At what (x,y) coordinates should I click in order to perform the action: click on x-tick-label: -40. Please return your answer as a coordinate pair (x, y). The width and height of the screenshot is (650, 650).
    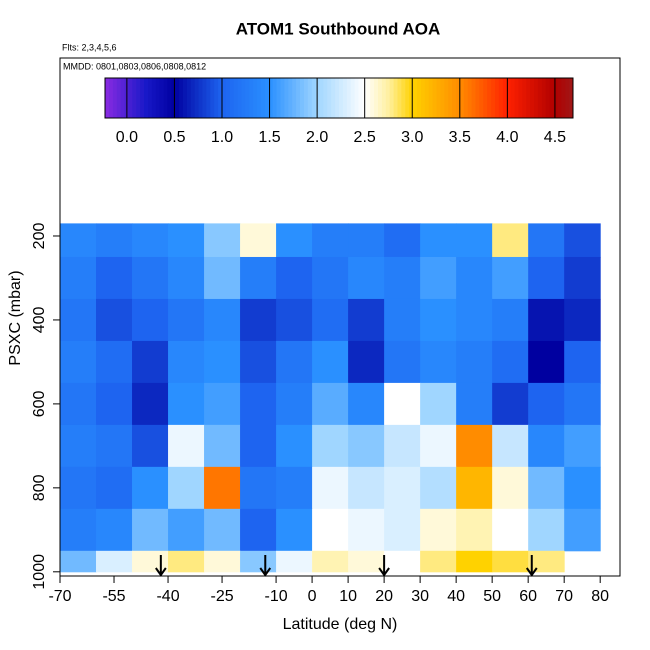
    Looking at the image, I should click on (167, 596).